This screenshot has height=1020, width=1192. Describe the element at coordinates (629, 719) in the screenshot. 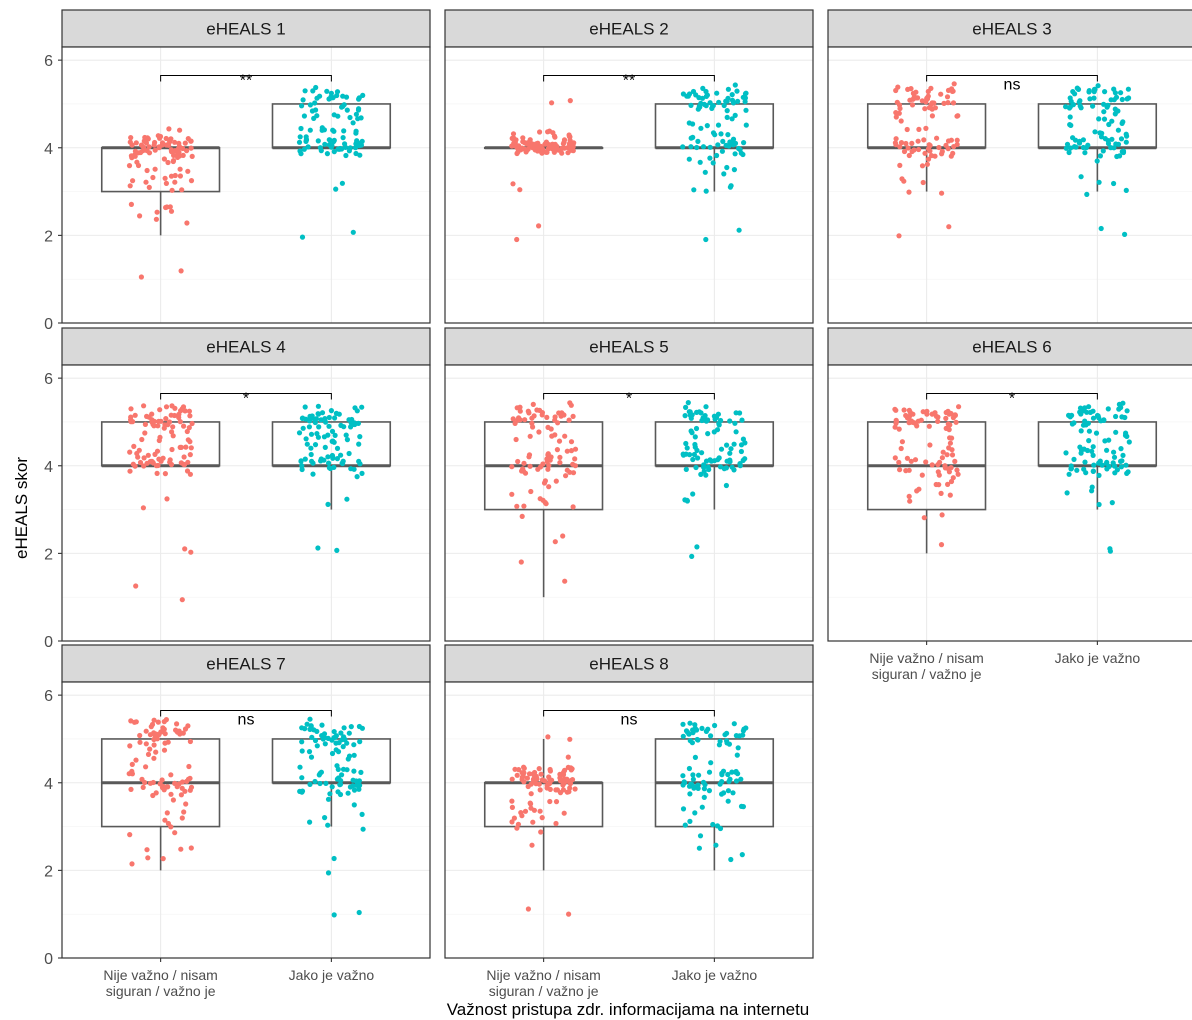

I see `significance-label: ns` at that location.